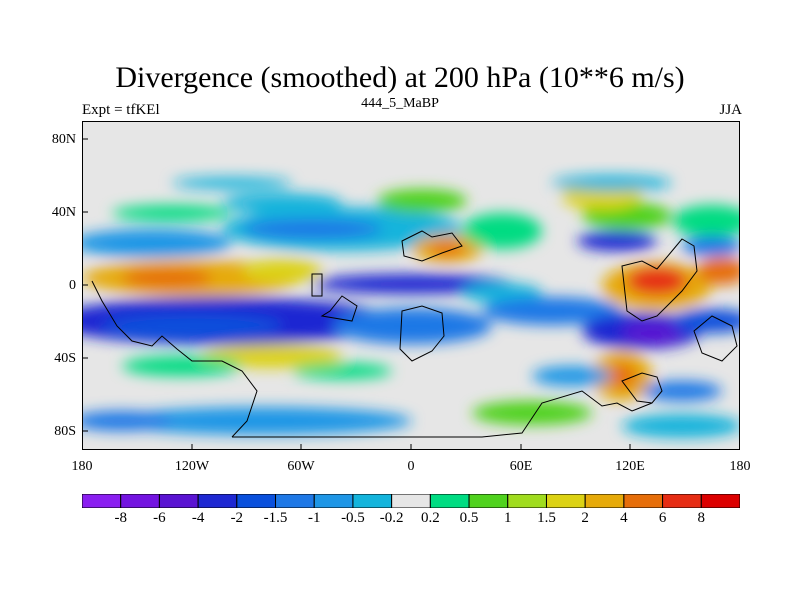 This screenshot has width=800, height=600. What do you see at coordinates (469, 518) in the screenshot?
I see `colorbar-label: 0.5` at bounding box center [469, 518].